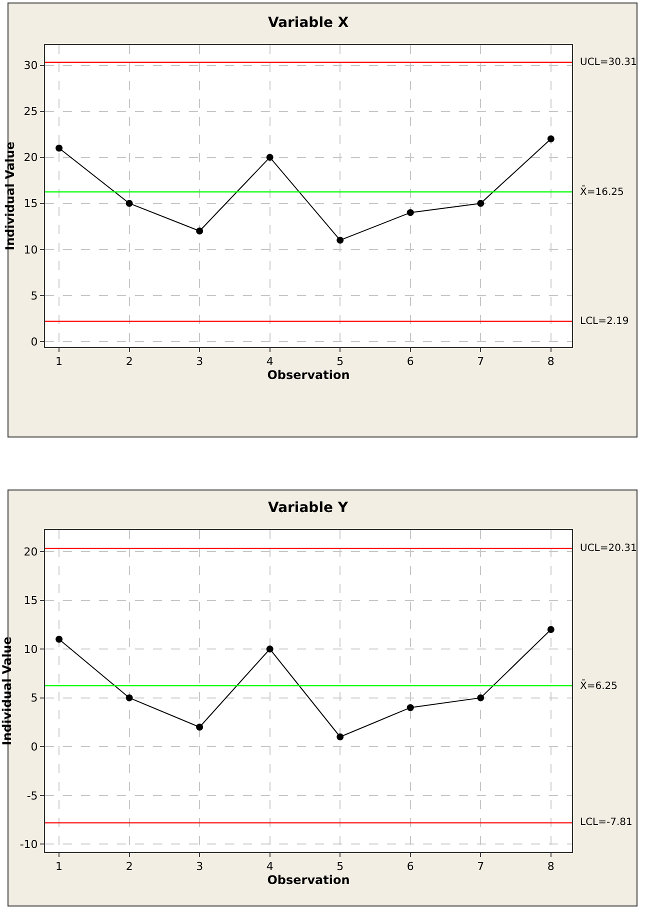 The height and width of the screenshot is (911, 645). I want to click on chart-title: Variable X, so click(308, 23).